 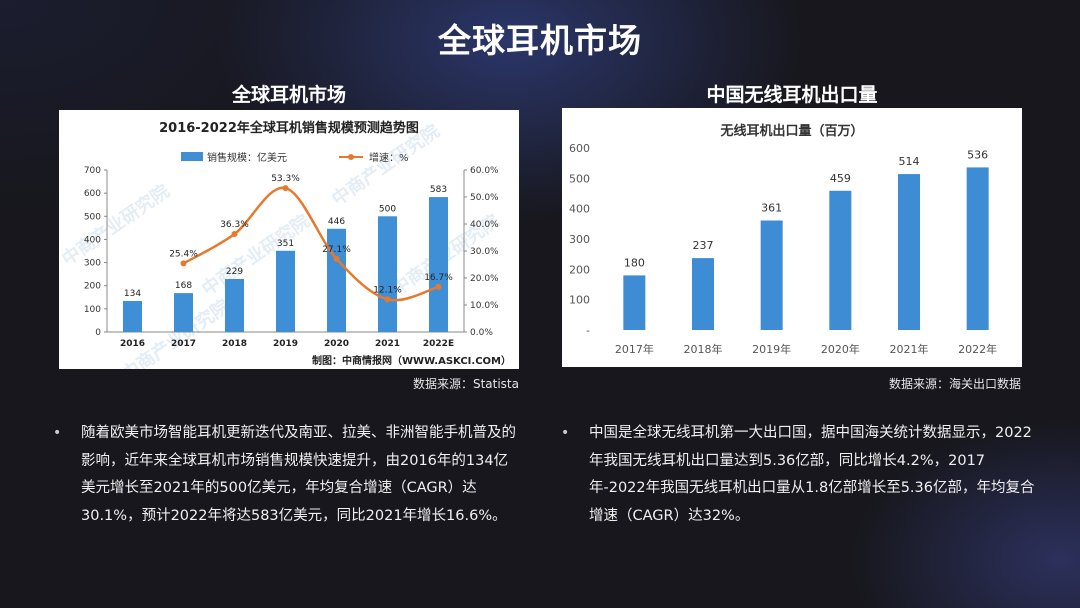 What do you see at coordinates (387, 290) in the screenshot?
I see `growth-value-label: 12.1%` at bounding box center [387, 290].